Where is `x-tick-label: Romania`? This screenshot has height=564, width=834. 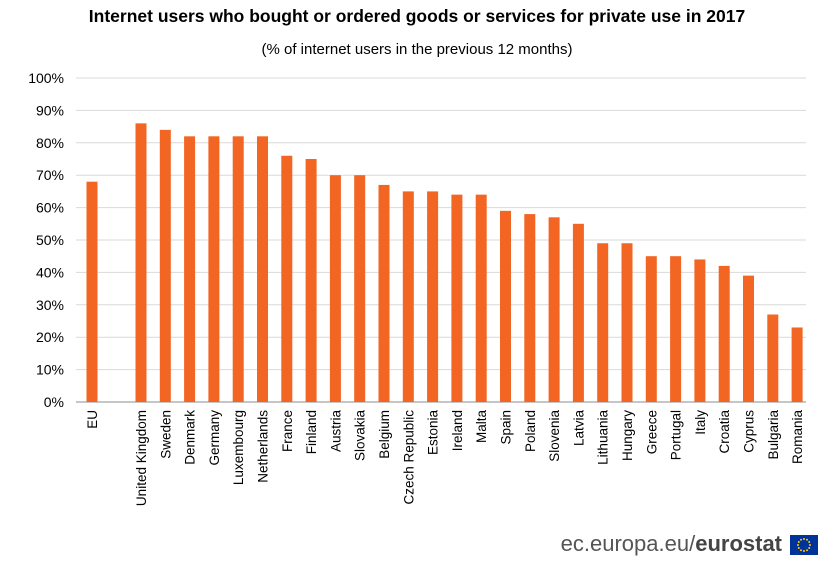
x-tick-label: Romania is located at coordinates (797, 437).